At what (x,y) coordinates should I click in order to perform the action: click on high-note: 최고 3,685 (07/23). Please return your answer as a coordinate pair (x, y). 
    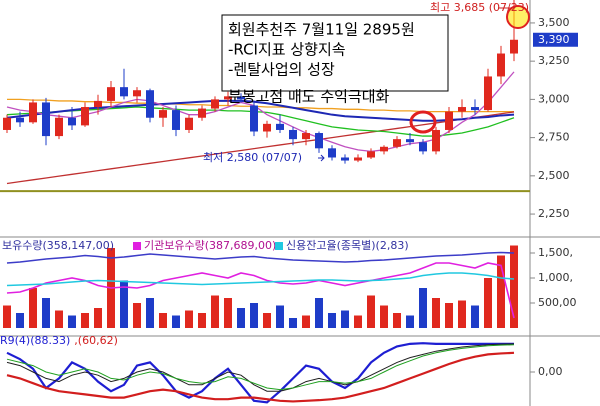
    Looking at the image, I should click on (479, 7).